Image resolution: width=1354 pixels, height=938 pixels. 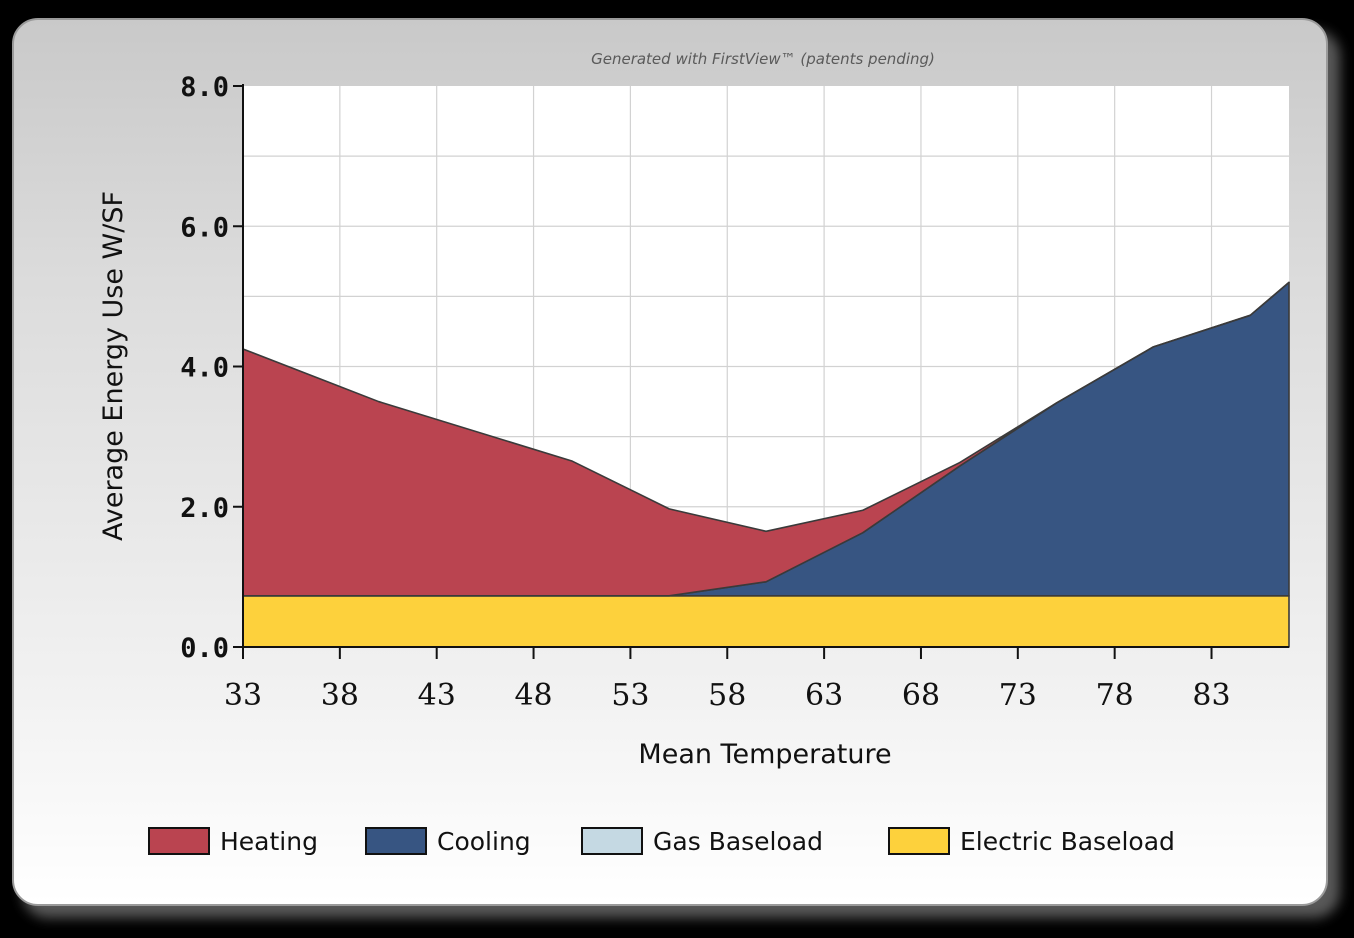 What do you see at coordinates (437, 695) in the screenshot?
I see `x-tick-label: 43` at bounding box center [437, 695].